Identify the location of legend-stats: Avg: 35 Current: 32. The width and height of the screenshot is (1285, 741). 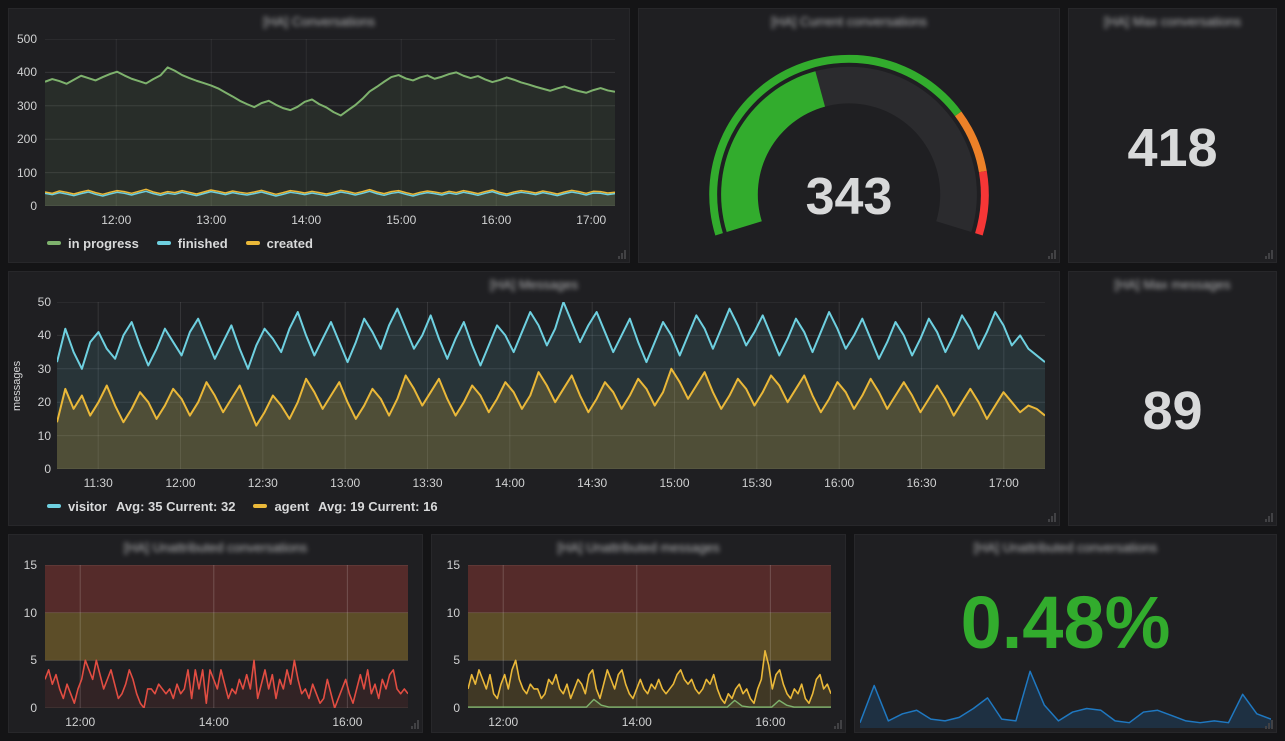
(176, 506).